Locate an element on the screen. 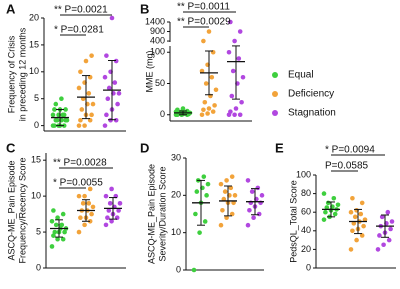  panel-label: E is located at coordinates (279, 147).